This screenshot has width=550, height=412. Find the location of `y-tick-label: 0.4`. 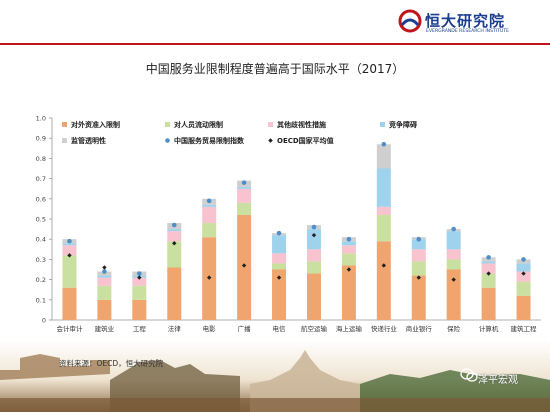

y-tick-label: 0.4 is located at coordinates (41, 240).